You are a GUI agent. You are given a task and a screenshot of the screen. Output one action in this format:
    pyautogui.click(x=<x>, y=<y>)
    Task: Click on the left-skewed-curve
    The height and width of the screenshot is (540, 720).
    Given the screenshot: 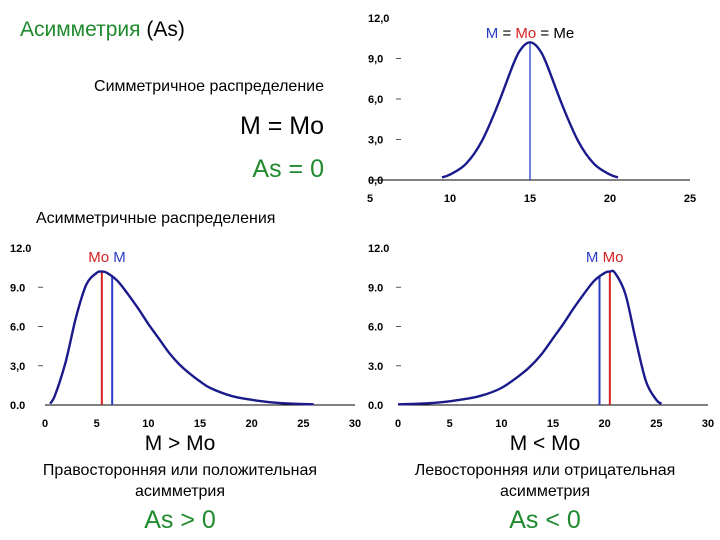 What is the action you would take?
    pyautogui.click(x=530, y=337)
    